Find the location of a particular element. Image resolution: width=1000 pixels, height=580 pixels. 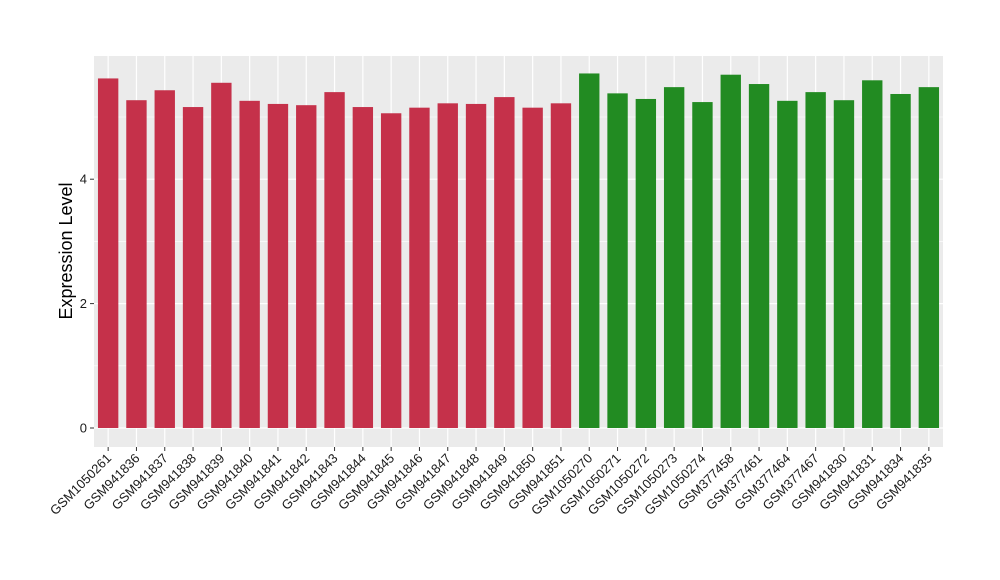

bar-GSM941847 is located at coordinates (447, 265).